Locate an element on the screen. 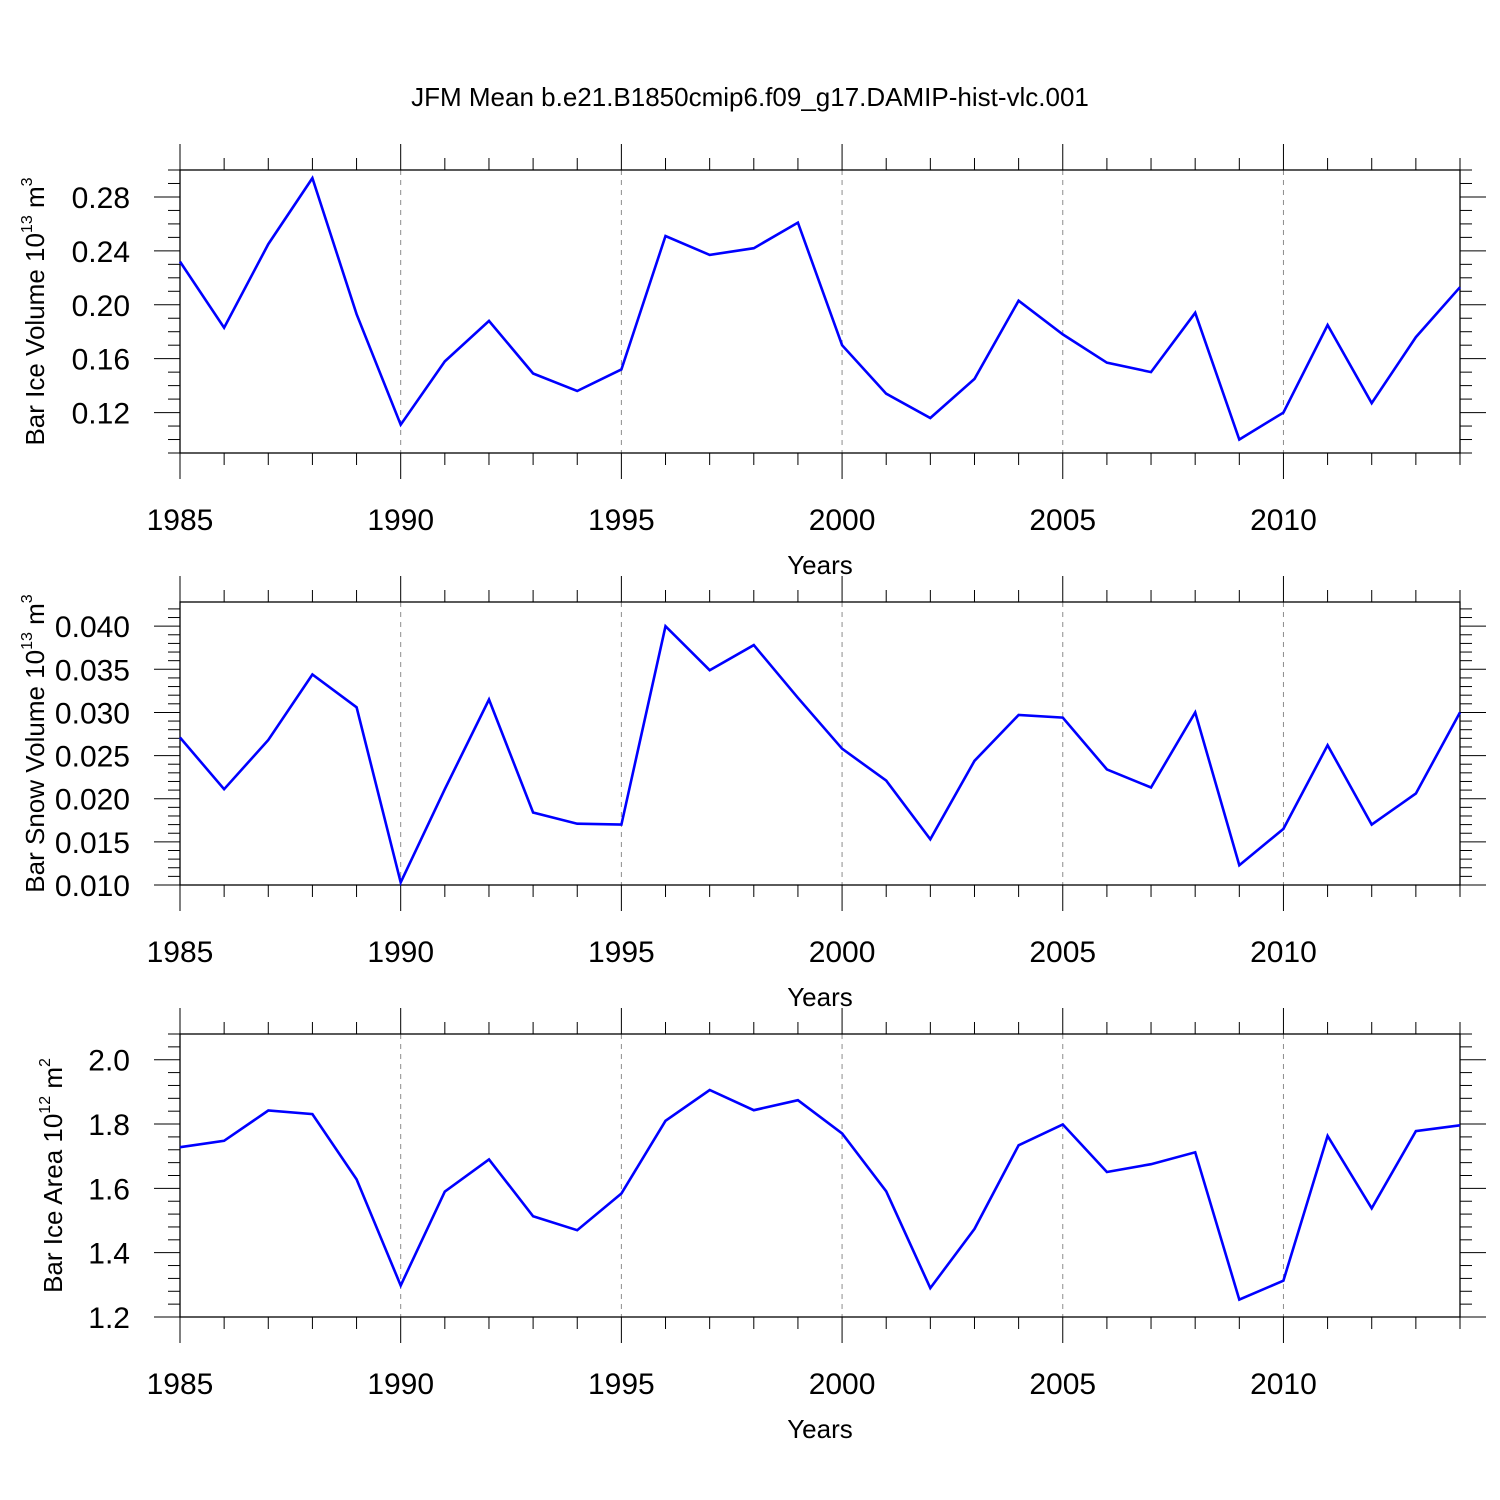 The image size is (1500, 1500). y-tick-label-1.4: 1.4 is located at coordinates (109, 1254).